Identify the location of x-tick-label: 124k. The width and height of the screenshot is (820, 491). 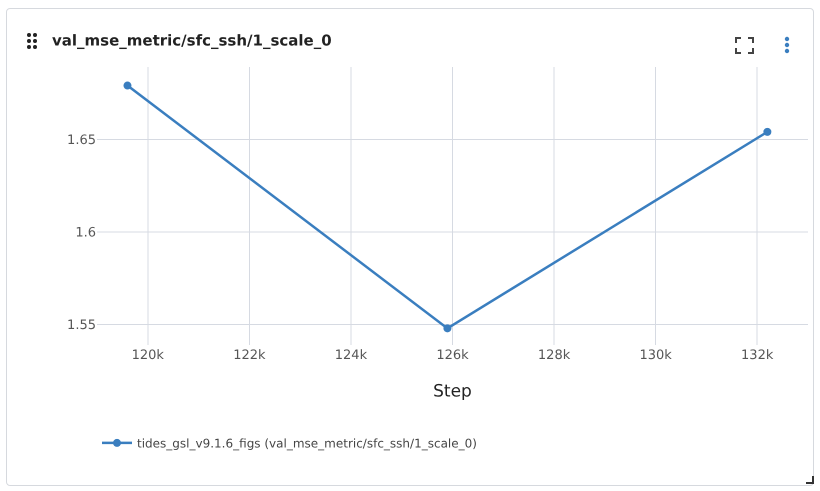
(351, 355).